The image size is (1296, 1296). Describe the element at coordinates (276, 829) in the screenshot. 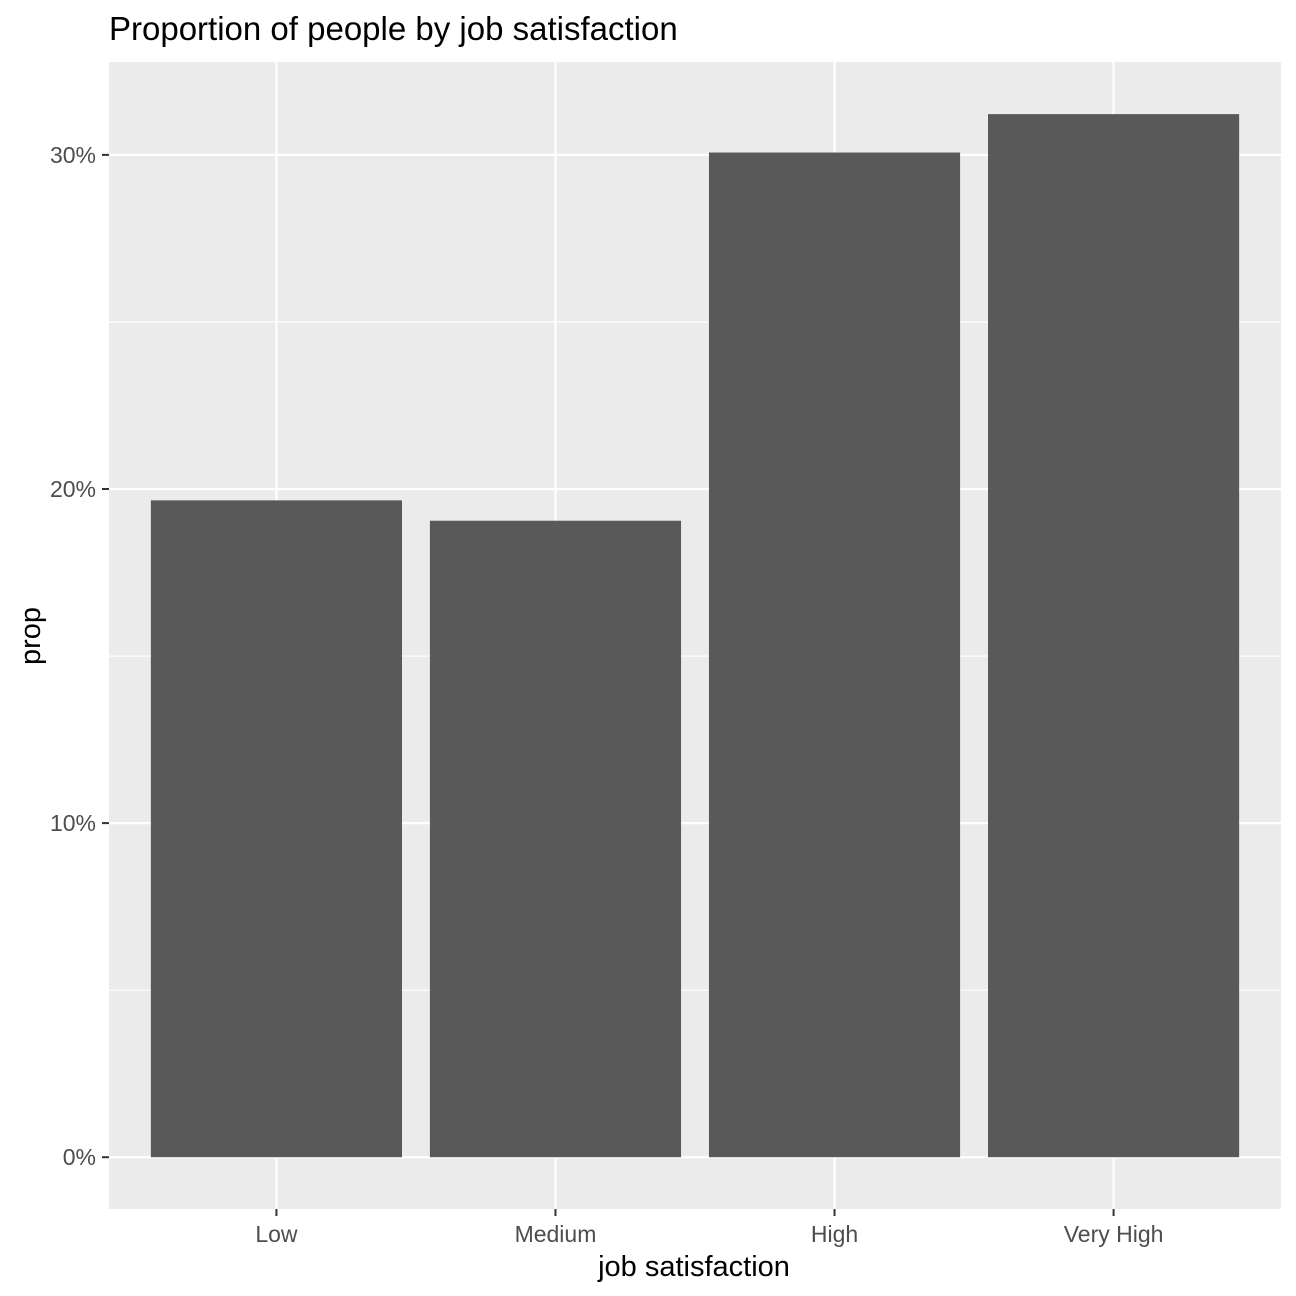

I see `bar-low` at that location.